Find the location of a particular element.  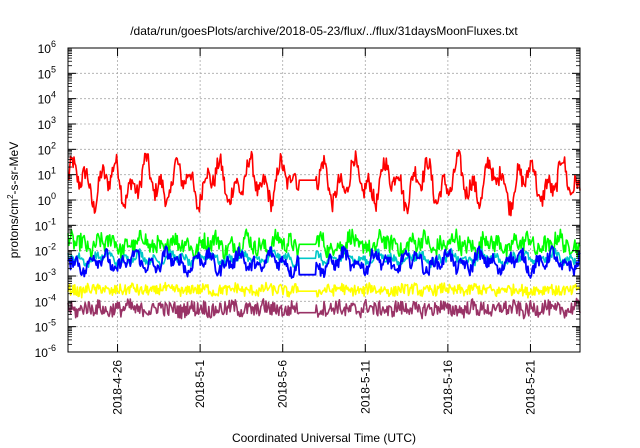

y-tick-exponent: 6 is located at coordinates (53, 44).